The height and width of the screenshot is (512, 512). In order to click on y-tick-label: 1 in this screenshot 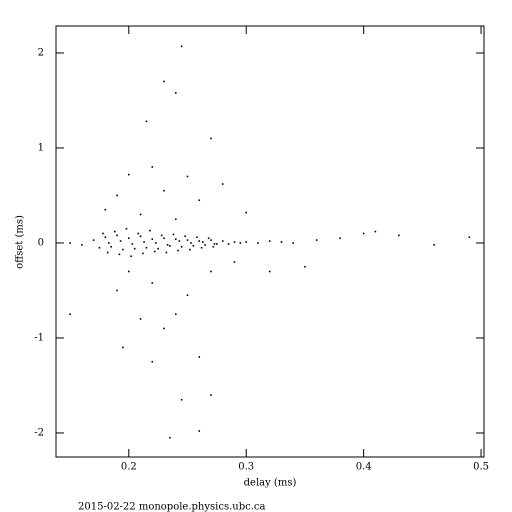, I will do `click(41, 147)`.